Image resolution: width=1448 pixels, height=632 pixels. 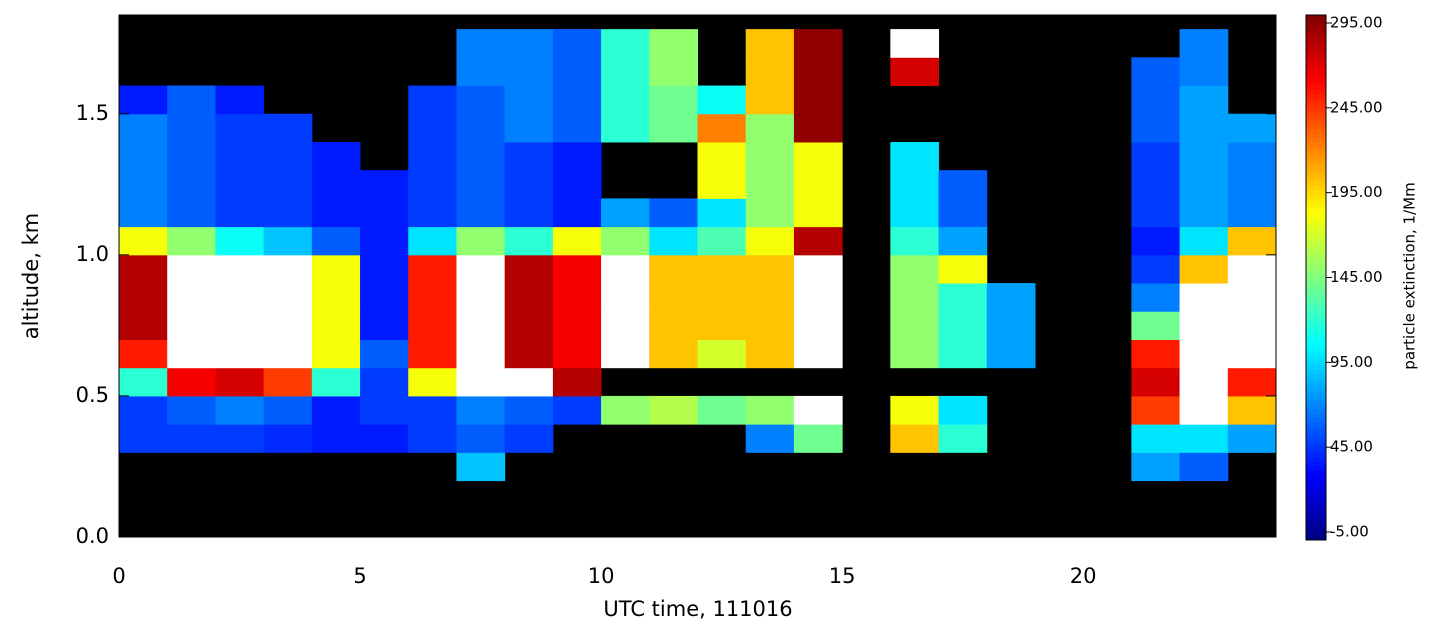 What do you see at coordinates (1351, 362) in the screenshot?
I see `colorbar-tick-label: 95.00` at bounding box center [1351, 362].